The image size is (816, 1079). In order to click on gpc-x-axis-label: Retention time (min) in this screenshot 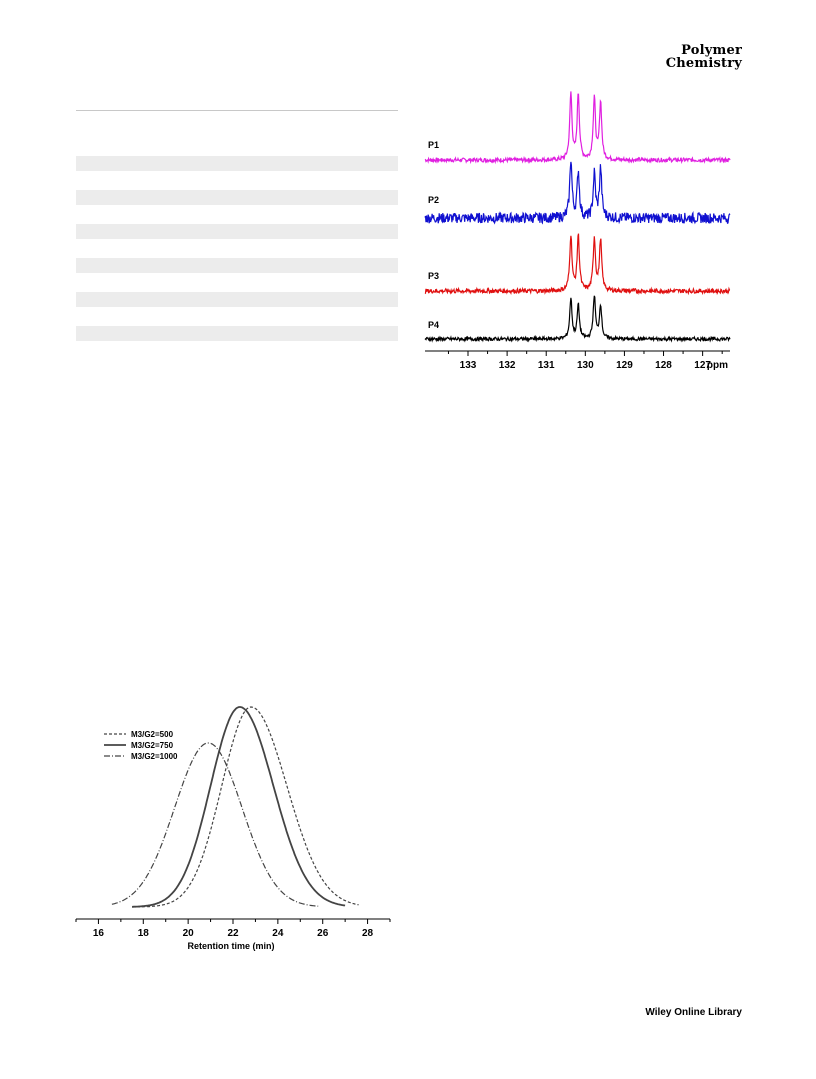, I will do `click(231, 946)`.